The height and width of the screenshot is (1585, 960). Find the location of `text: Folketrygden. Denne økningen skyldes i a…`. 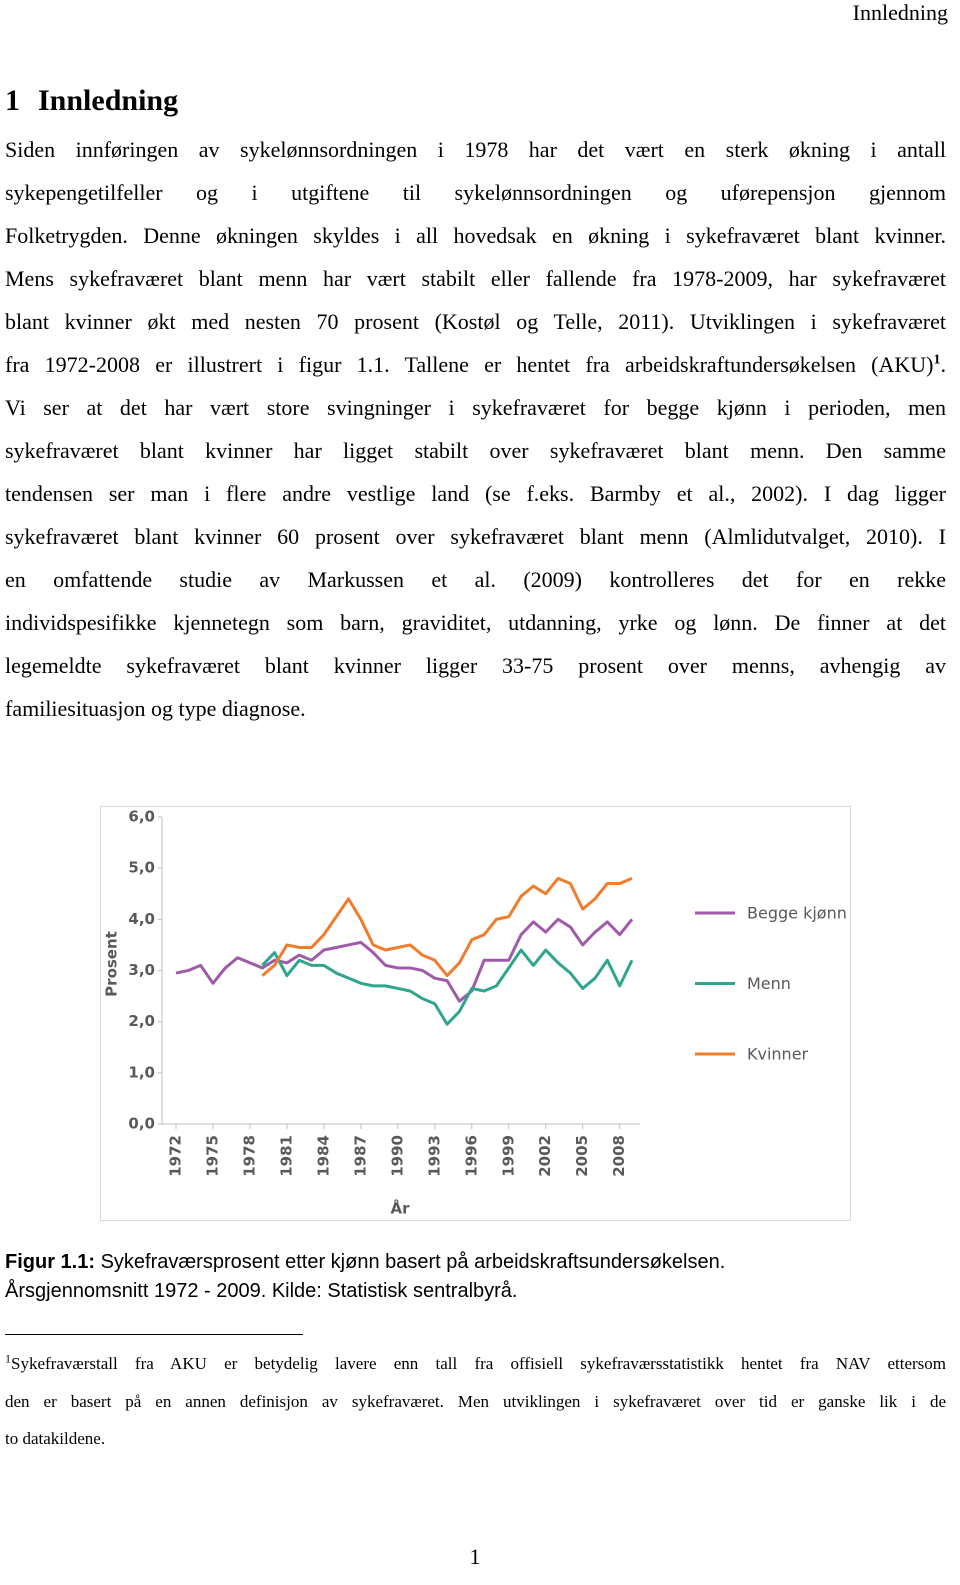

text: Folketrygden. Denne økningen skyldes i a… is located at coordinates (475, 235).